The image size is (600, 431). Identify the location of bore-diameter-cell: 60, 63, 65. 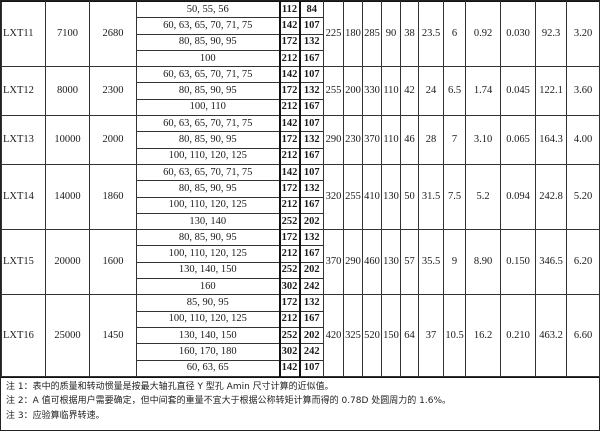
(208, 368).